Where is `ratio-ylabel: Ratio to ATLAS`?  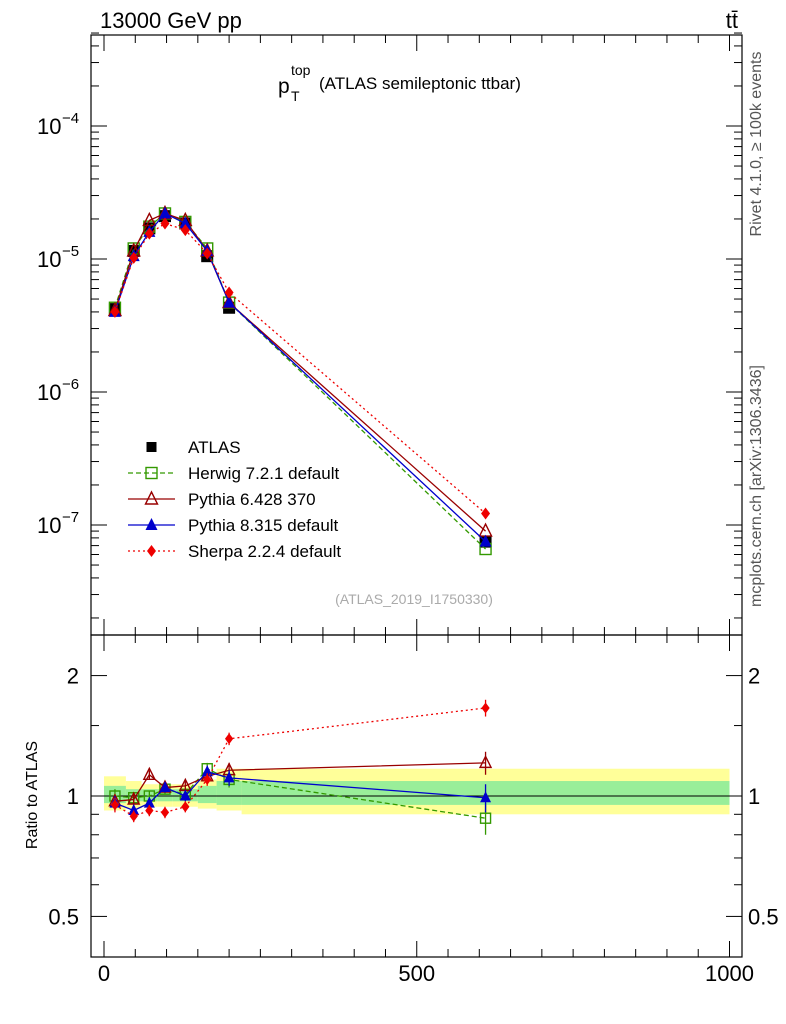 ratio-ylabel: Ratio to ATLAS is located at coordinates (32, 795).